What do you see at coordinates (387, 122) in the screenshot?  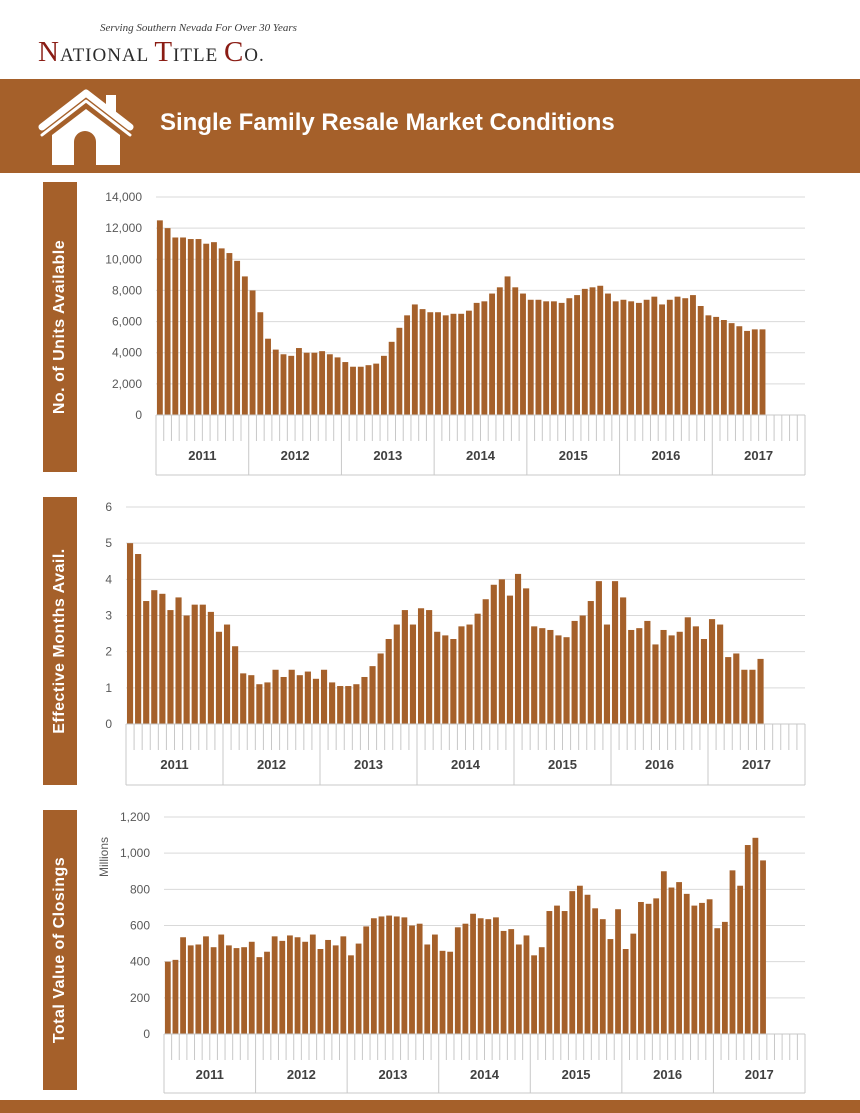 I see `page-title: Single Family Resale Market Conditions` at bounding box center [387, 122].